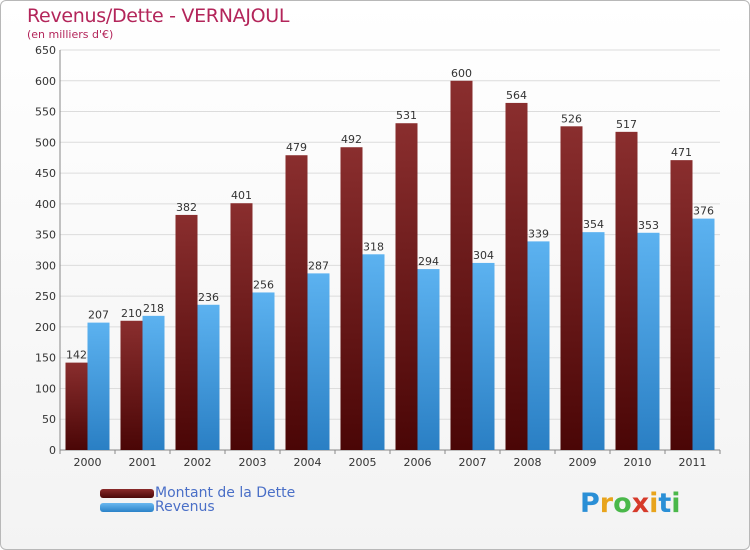  I want to click on x-tick-label: 2005, so click(363, 462).